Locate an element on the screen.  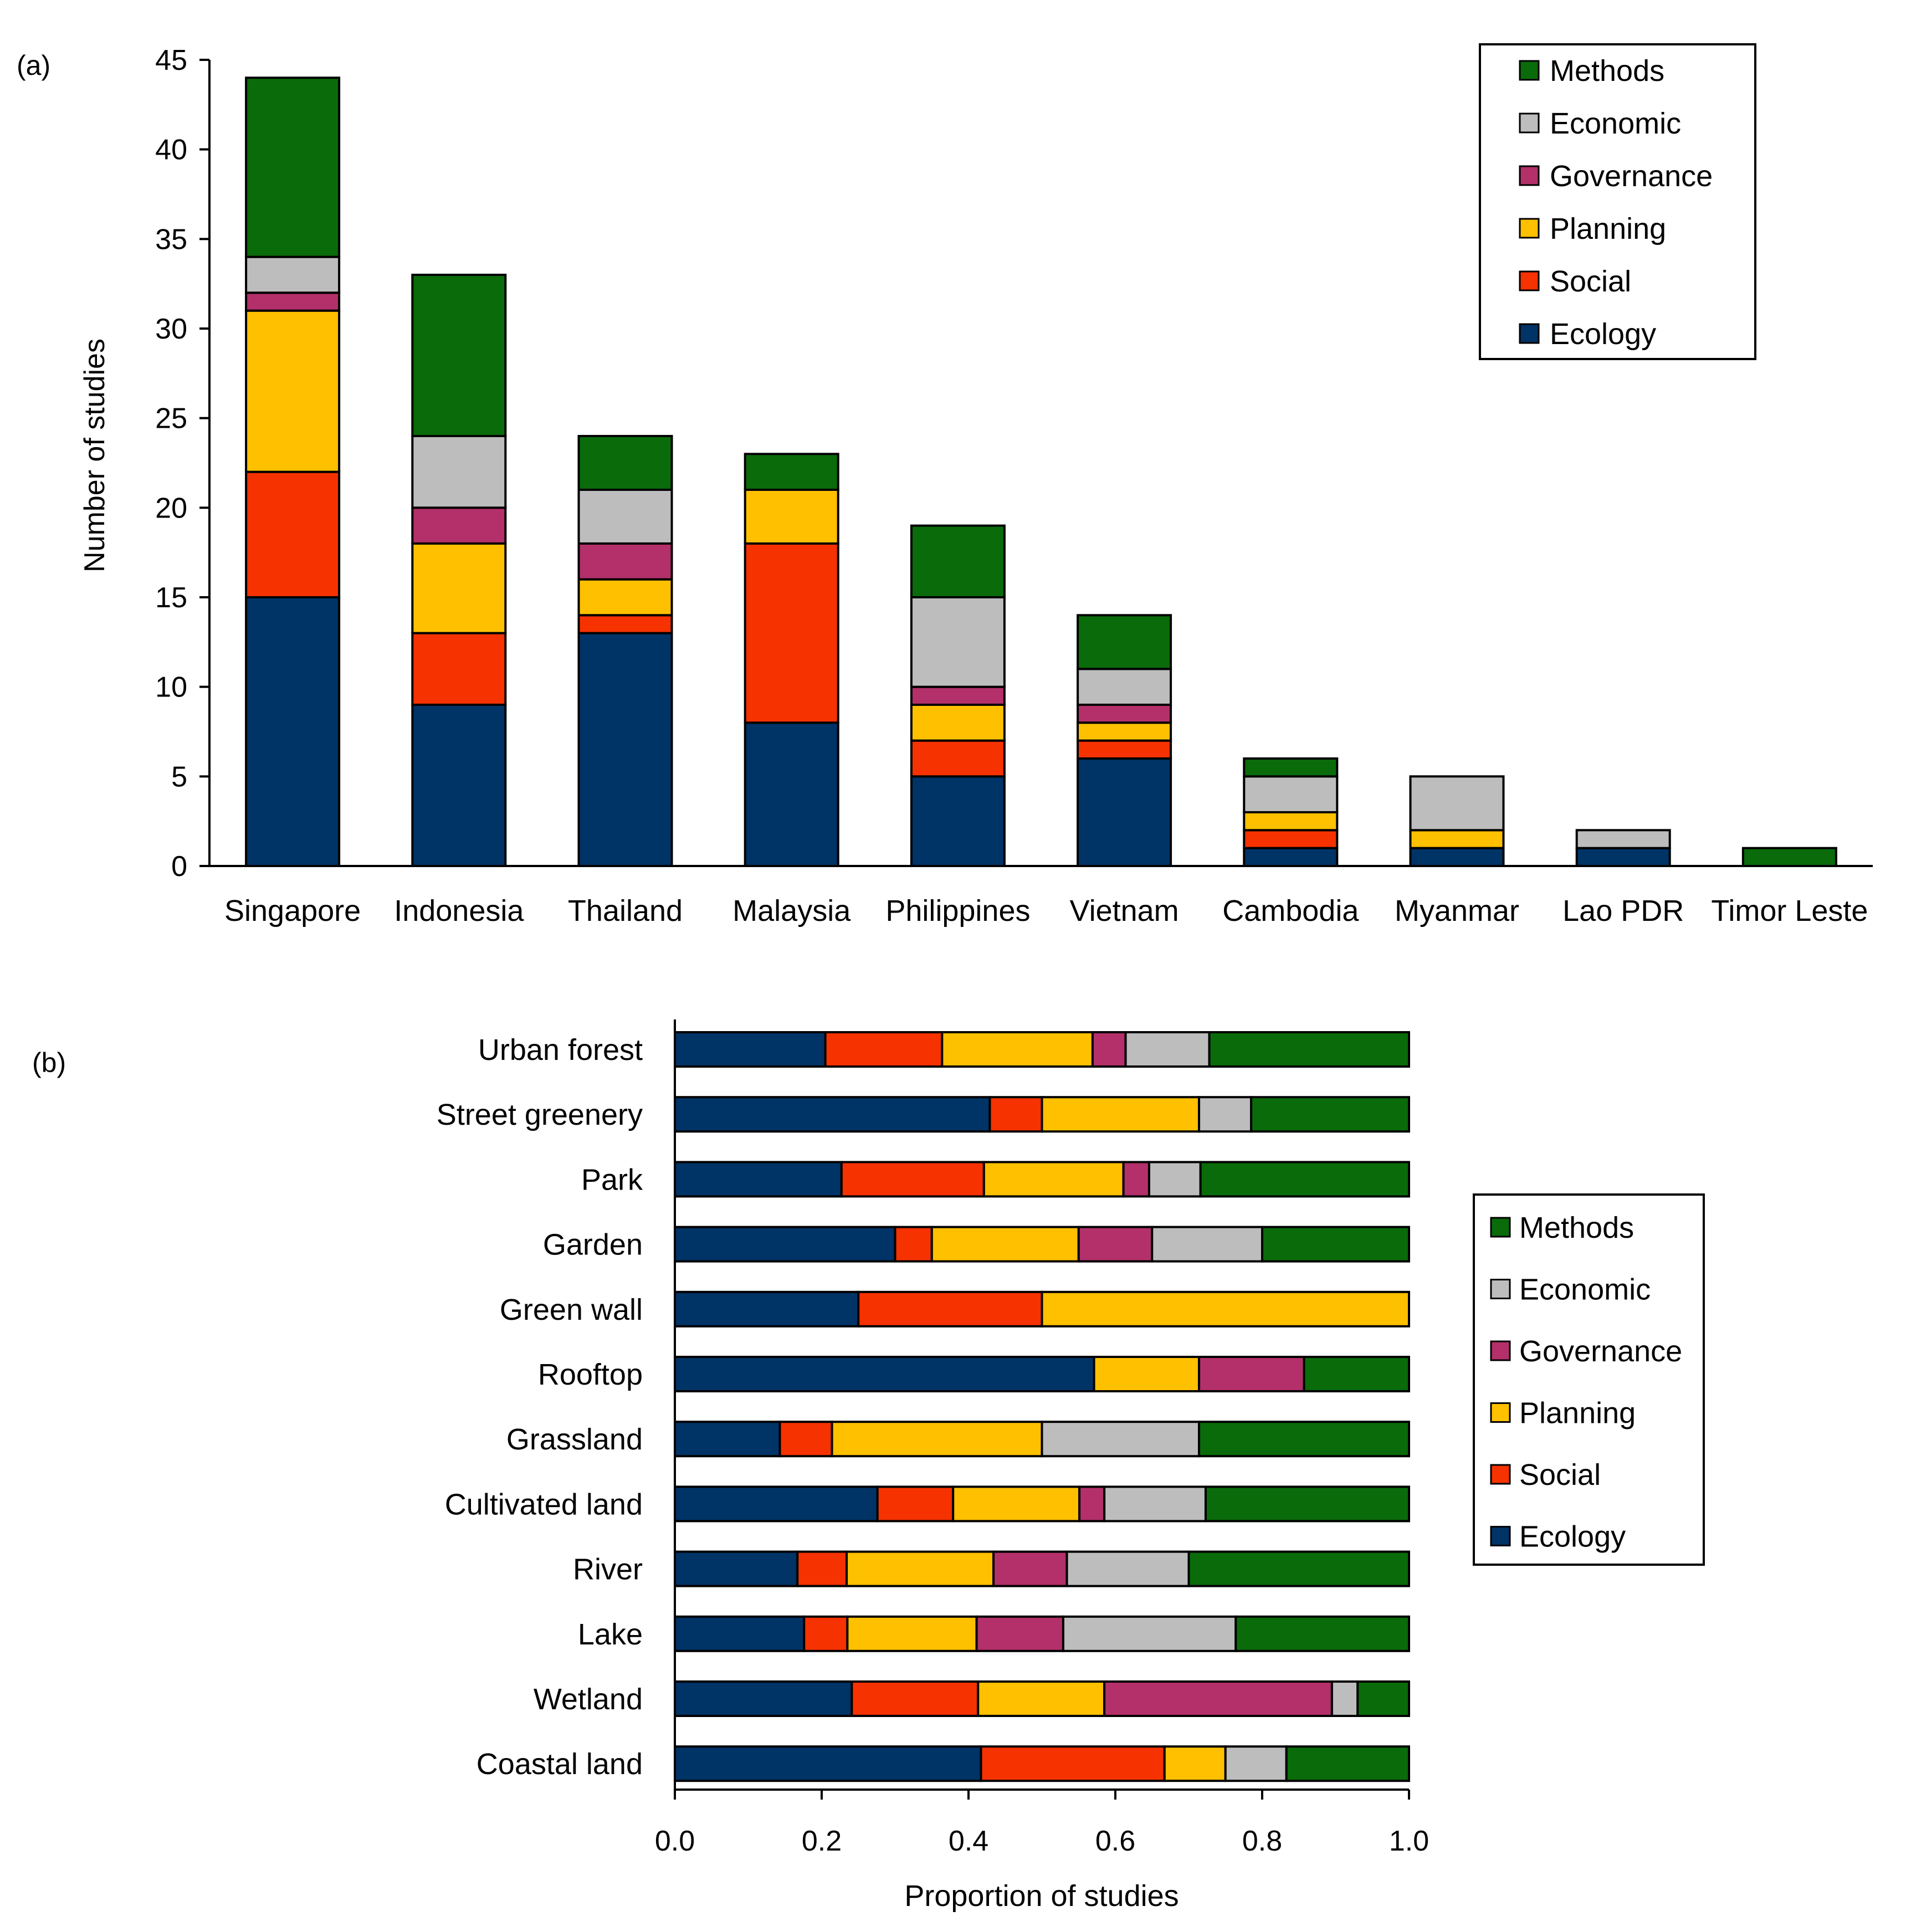
panel-a-y-tick-label: 15 is located at coordinates (171, 598).